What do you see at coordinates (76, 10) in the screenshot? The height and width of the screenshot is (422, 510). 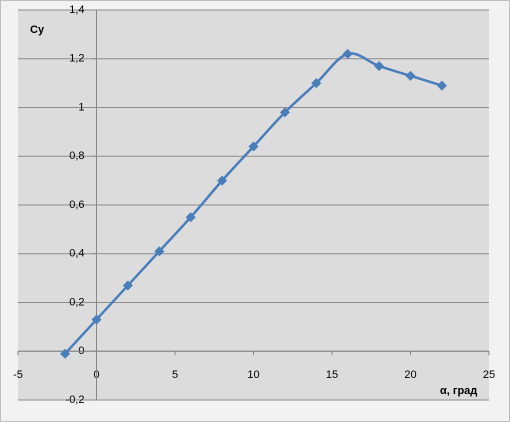 I see `y-tick-label: 1,4` at bounding box center [76, 10].